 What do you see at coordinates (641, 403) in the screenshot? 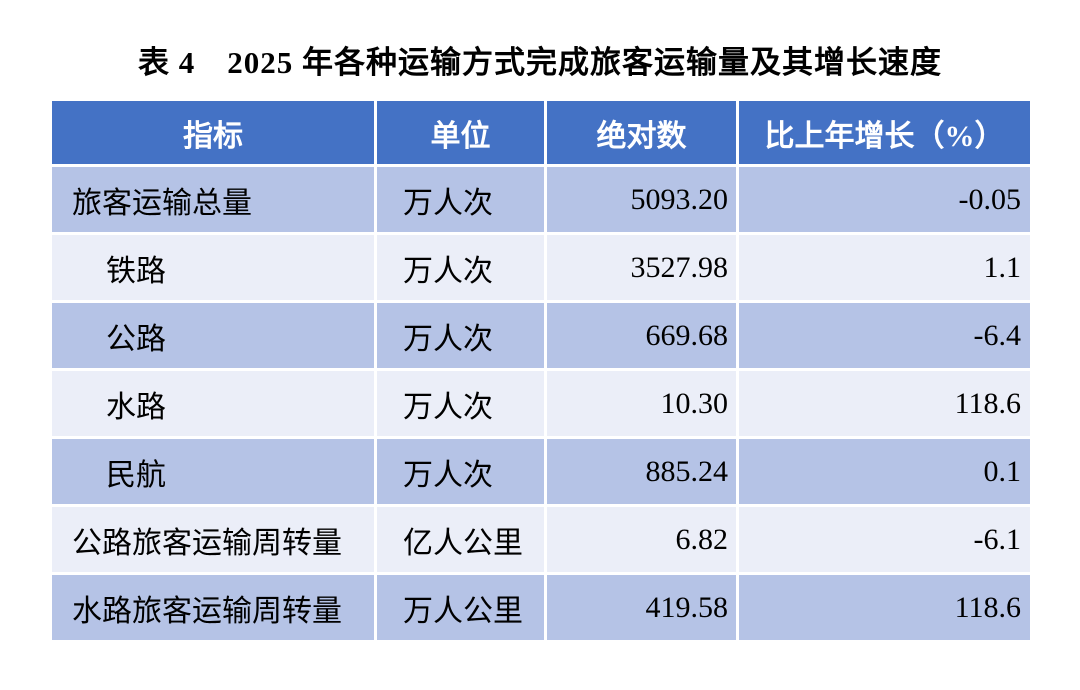
I see `row-4-value: 10.30` at bounding box center [641, 403].